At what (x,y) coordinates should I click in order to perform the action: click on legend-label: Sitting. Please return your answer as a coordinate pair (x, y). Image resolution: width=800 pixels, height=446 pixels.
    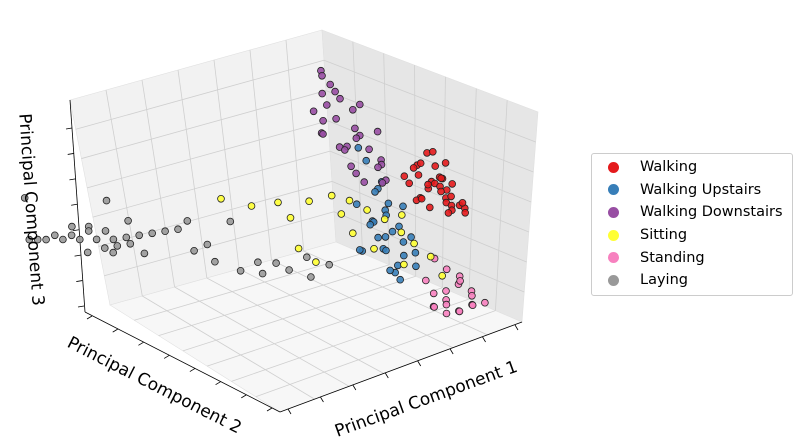
    Looking at the image, I should click on (664, 235).